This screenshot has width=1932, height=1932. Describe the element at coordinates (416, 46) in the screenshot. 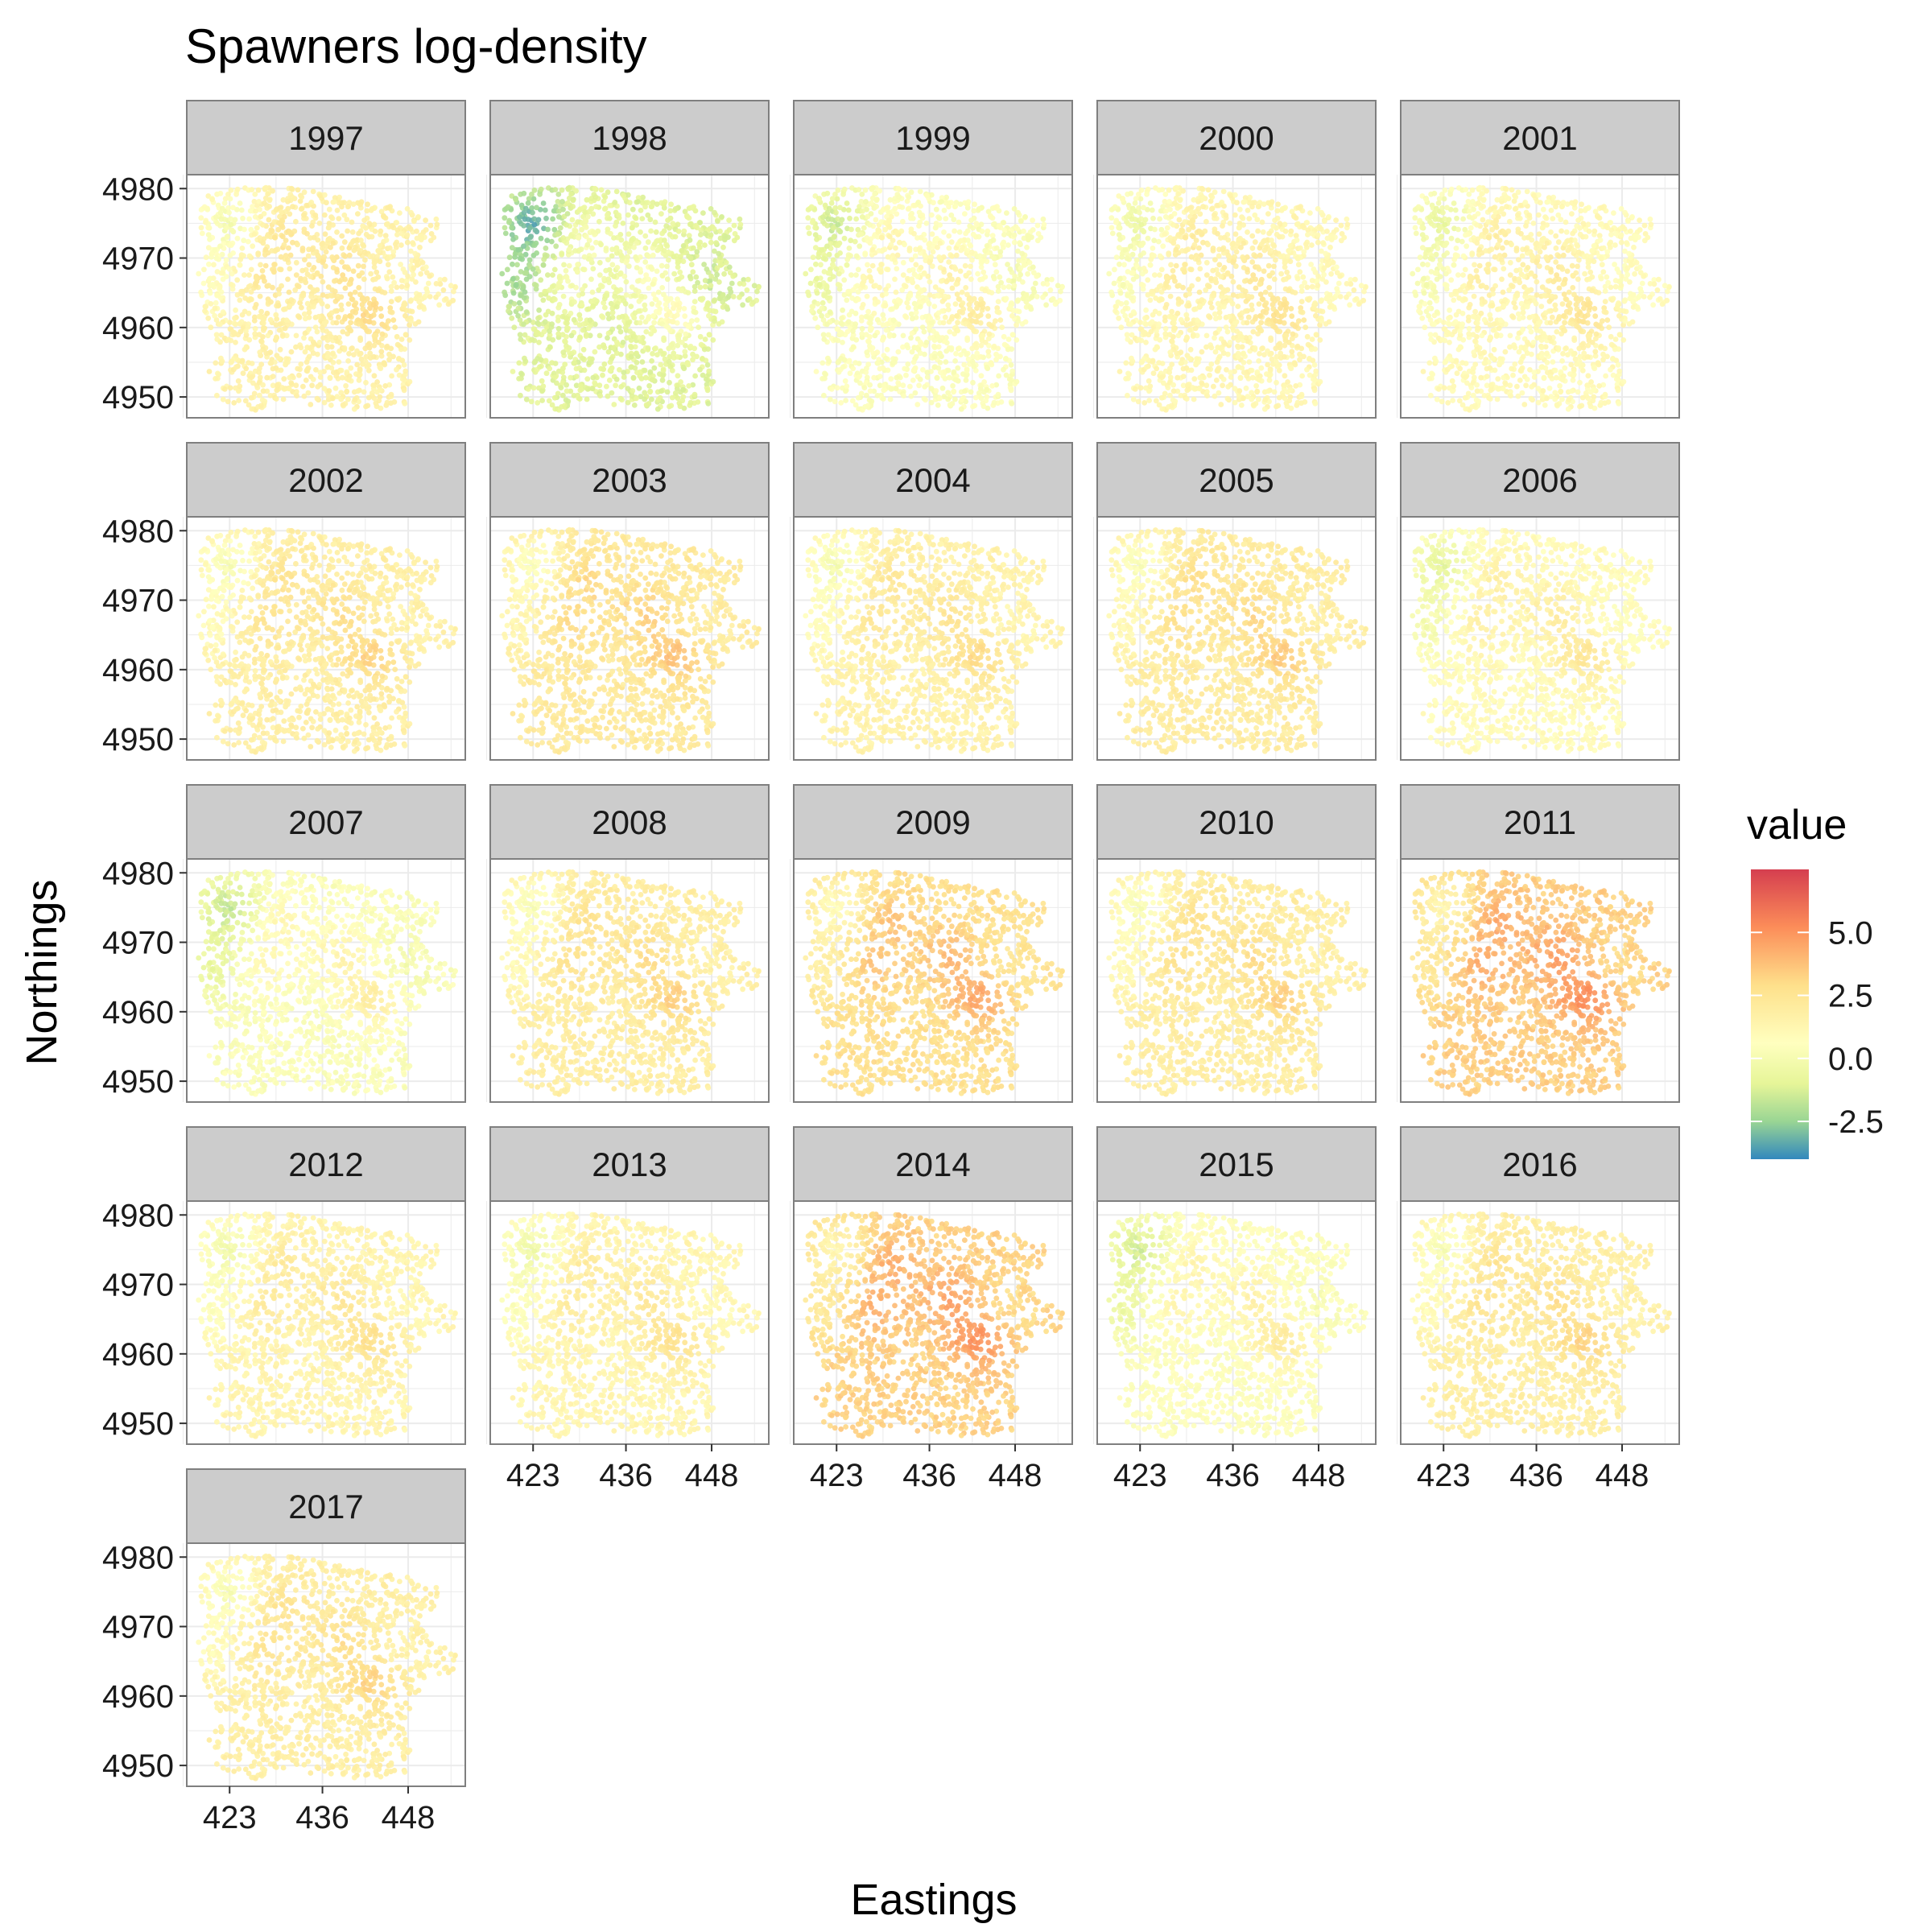

I see `plot-title: Spawners log-density` at that location.